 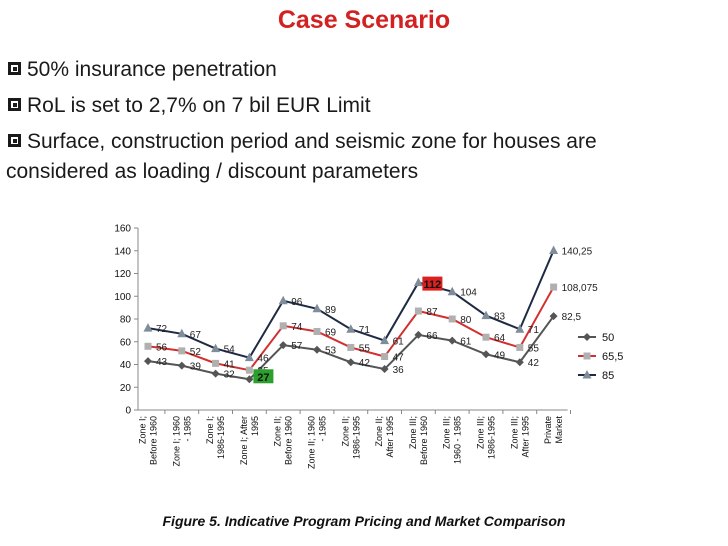 What do you see at coordinates (122, 251) in the screenshot?
I see `y-tick-label: 140` at bounding box center [122, 251].